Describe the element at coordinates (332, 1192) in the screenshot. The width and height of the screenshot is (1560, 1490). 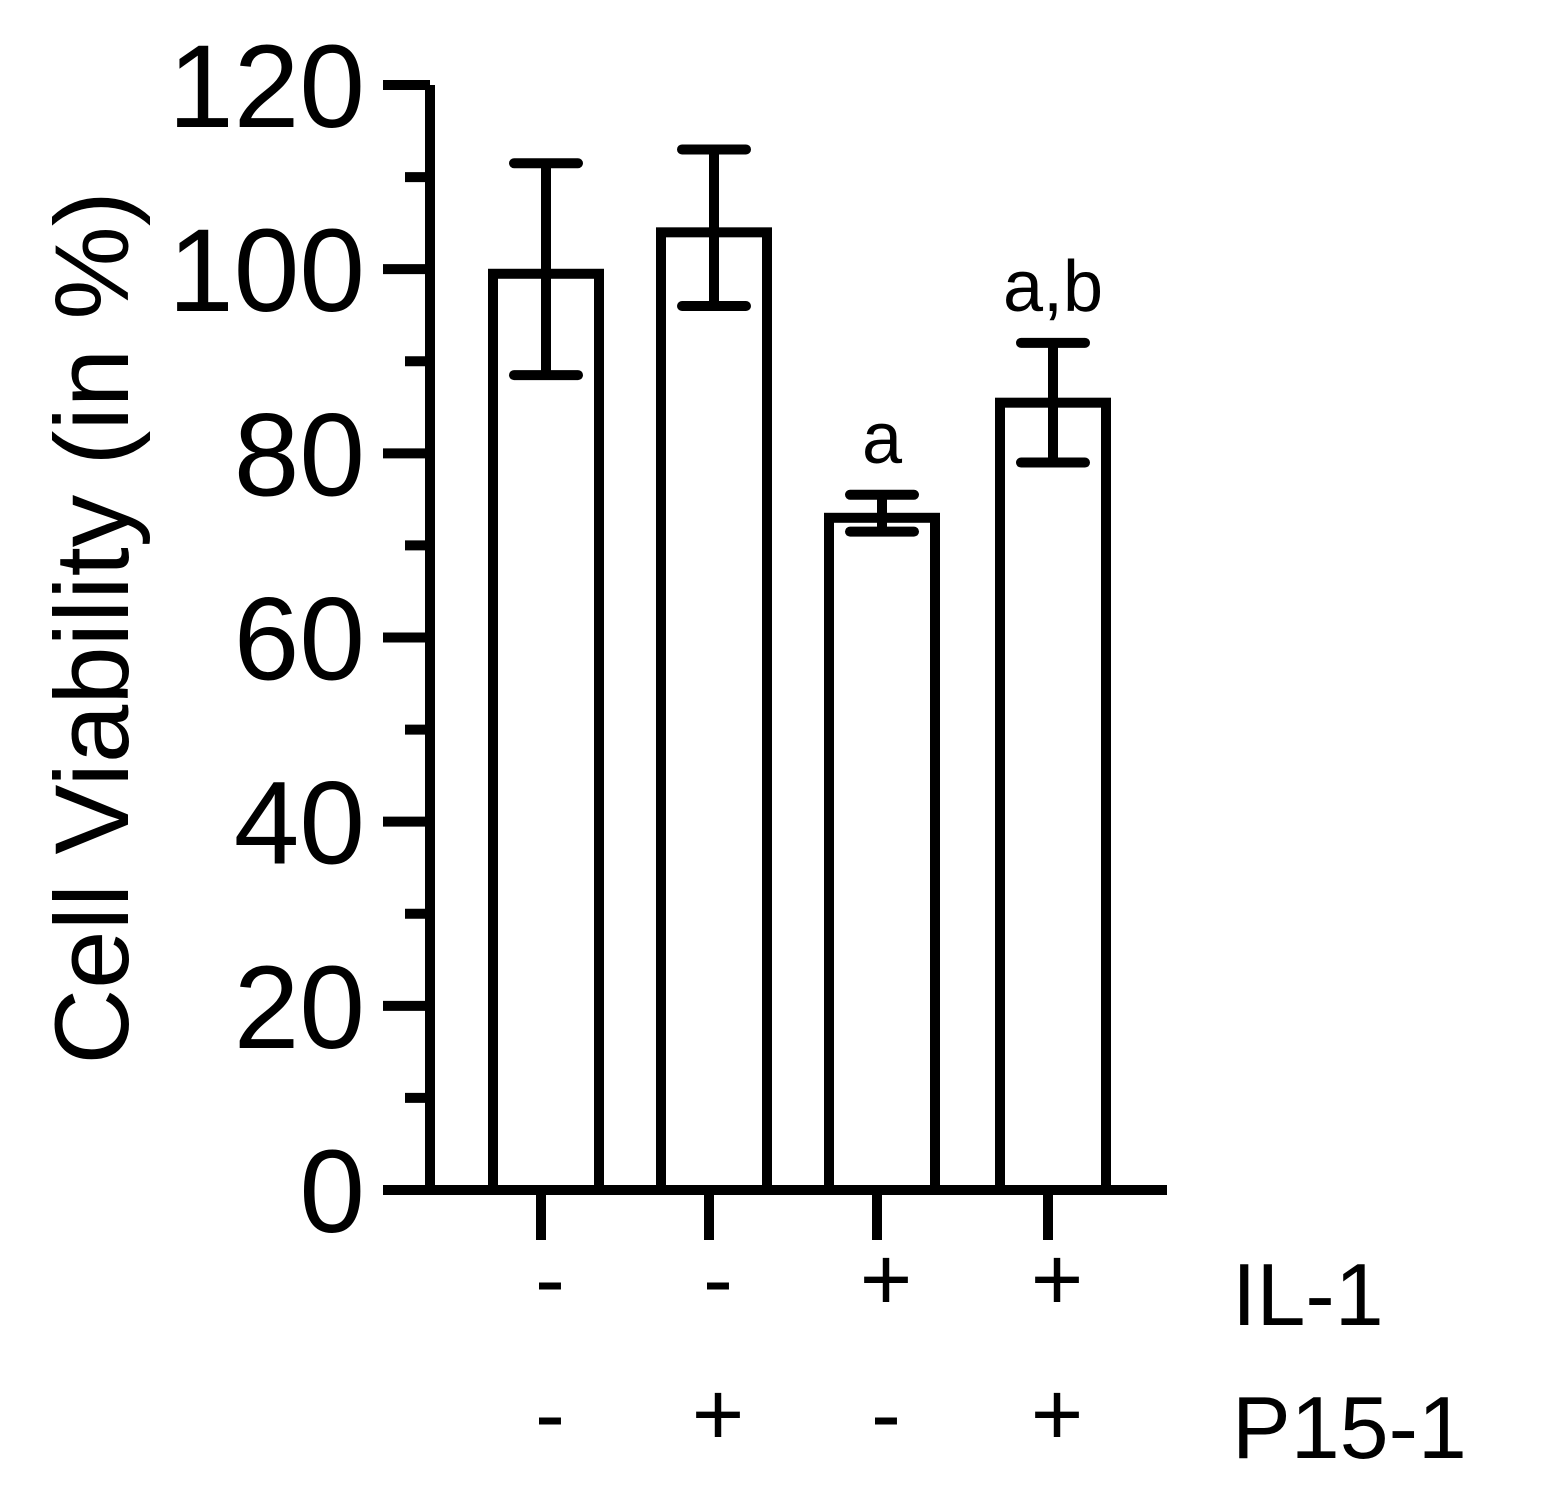
I see `y-tick-label: 0` at that location.